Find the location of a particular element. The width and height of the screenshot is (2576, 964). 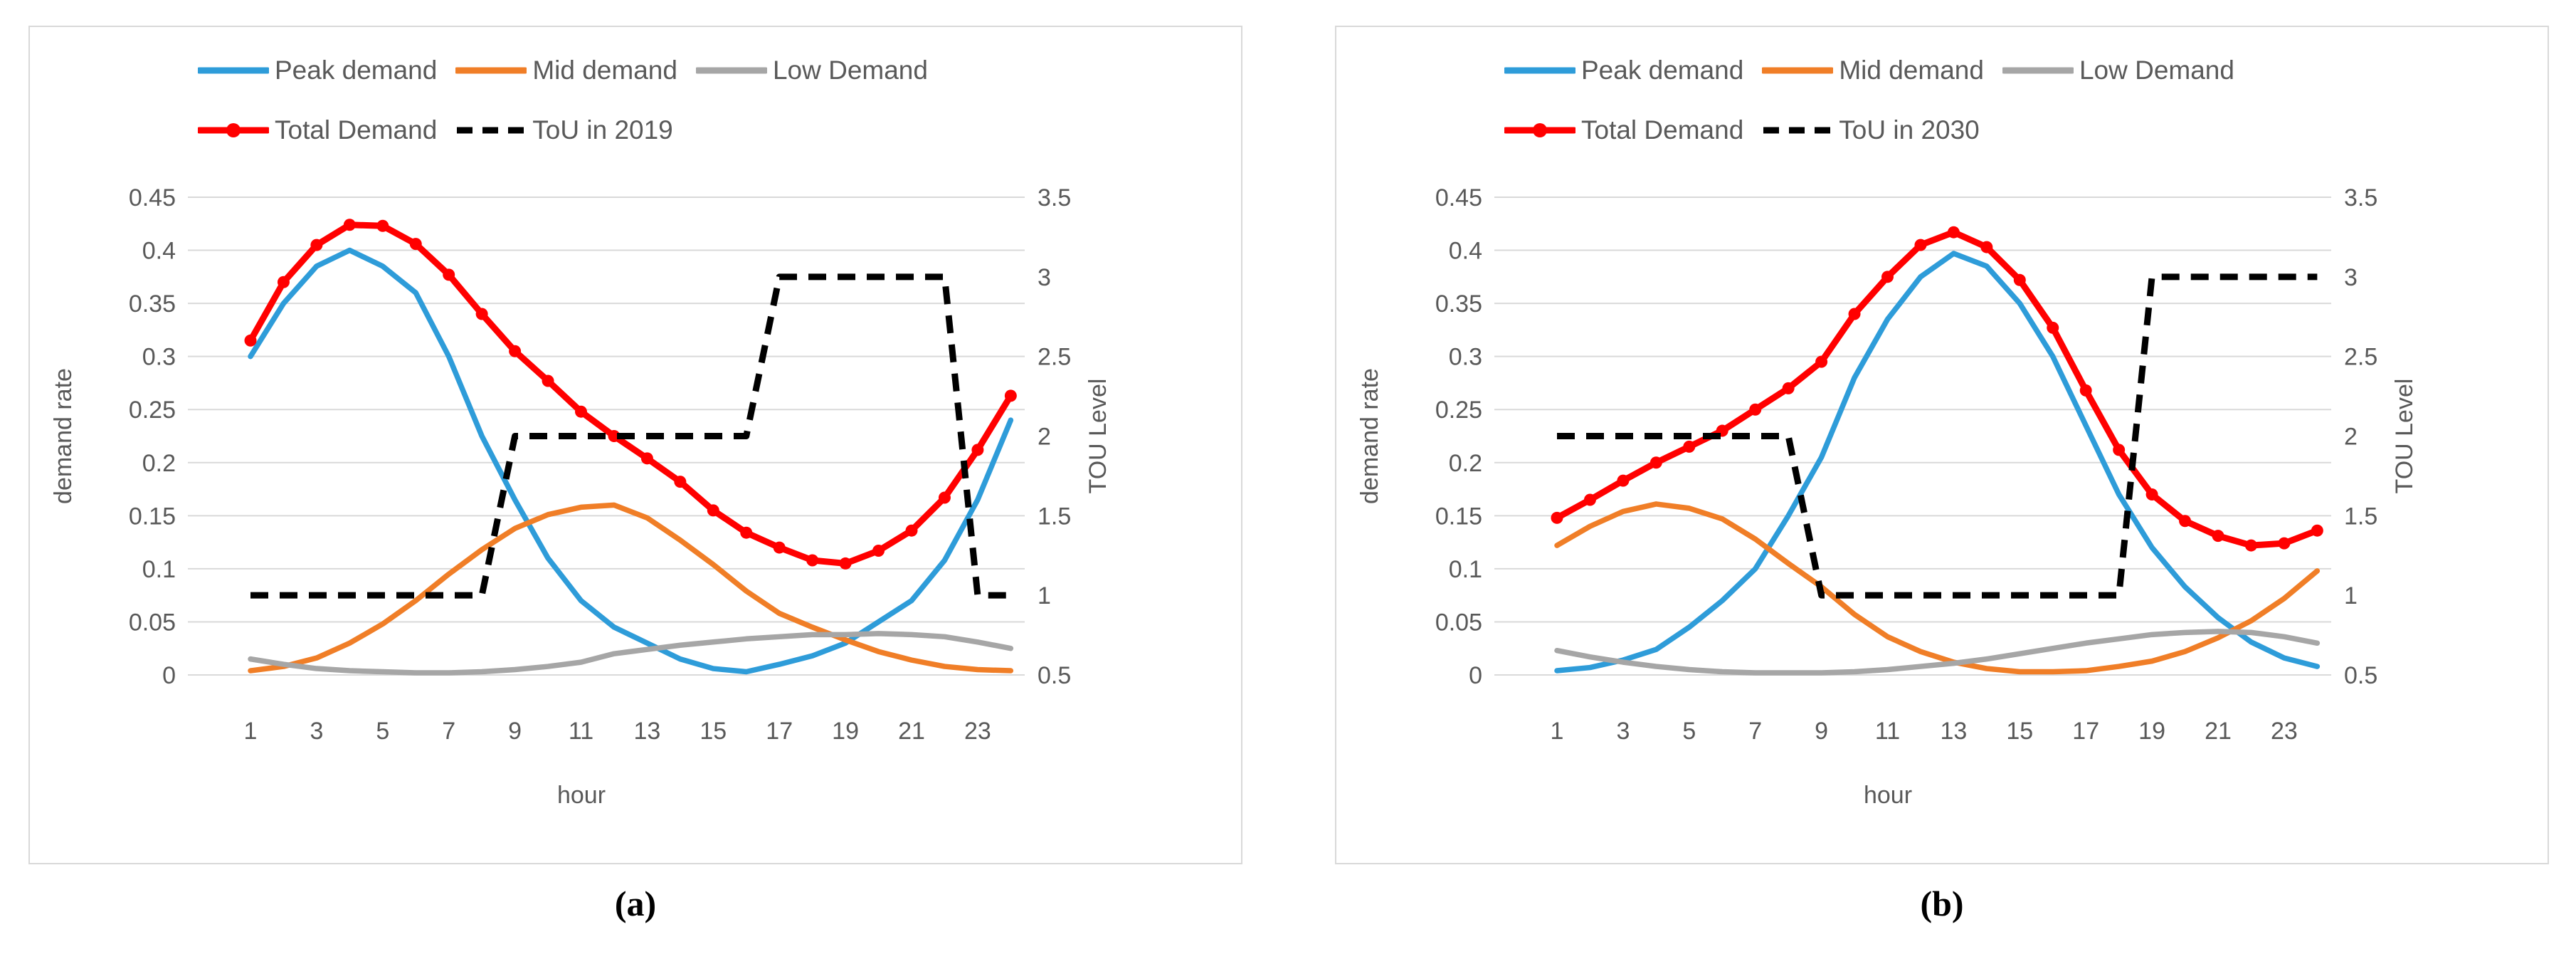

legend-item-total-demand: Total Demand is located at coordinates (317, 130).